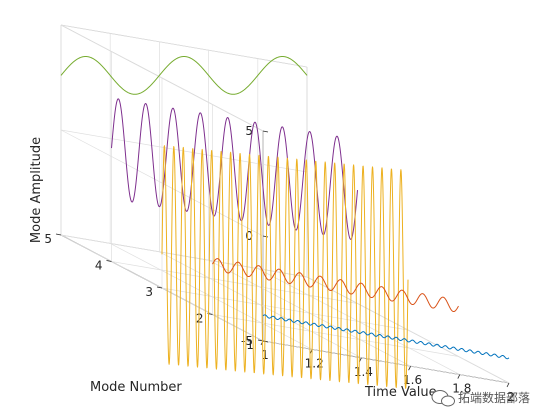  Describe the element at coordinates (511, 397) in the screenshot. I see `x-tick-label: 2` at that location.